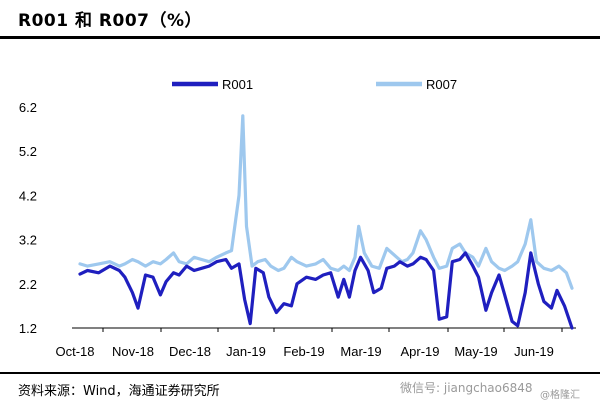 The width and height of the screenshot is (600, 402). I want to click on y-tick-label: 3.2, so click(28, 240).